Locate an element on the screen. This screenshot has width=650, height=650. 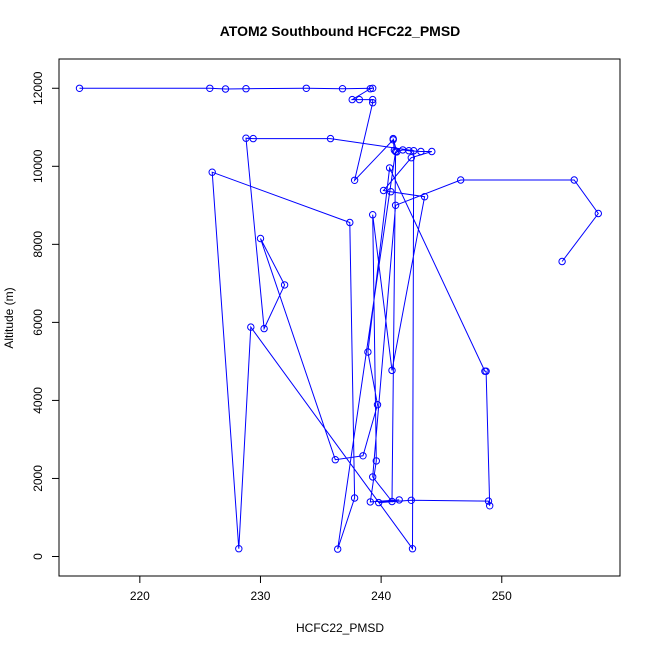
y-axis-label: Altitude (m) is located at coordinates (9, 317).